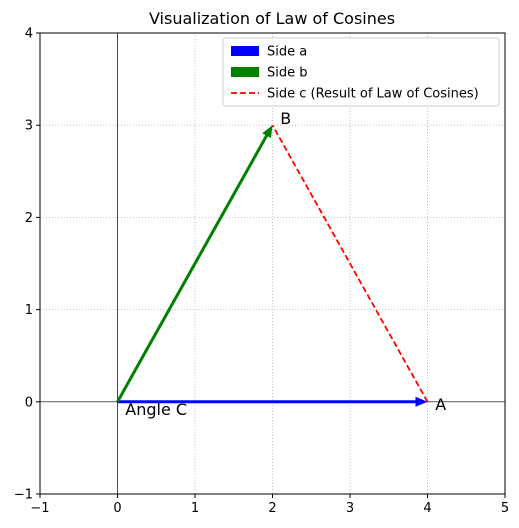 This screenshot has width=519, height=528. I want to click on legend-box, so click(361, 72).